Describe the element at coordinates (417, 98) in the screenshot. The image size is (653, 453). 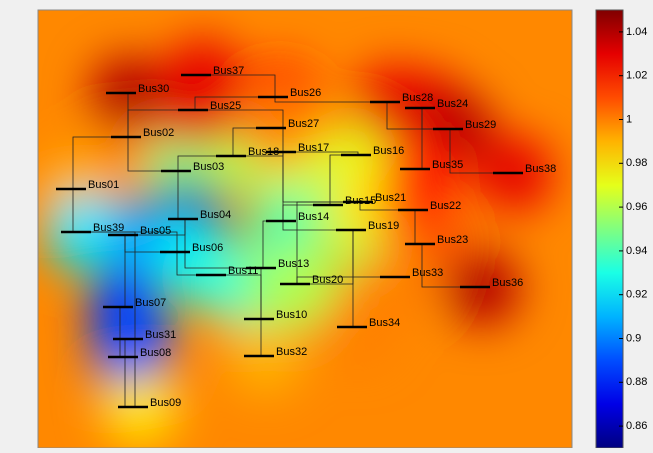
I see `bus-label: Bus28` at that location.